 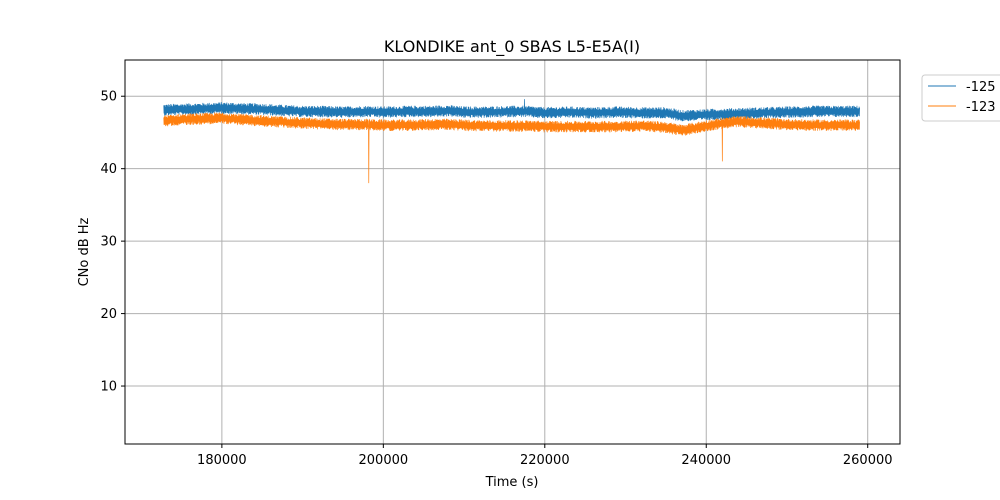 What do you see at coordinates (108, 242) in the screenshot?
I see `y-tick-label: 30` at bounding box center [108, 242].